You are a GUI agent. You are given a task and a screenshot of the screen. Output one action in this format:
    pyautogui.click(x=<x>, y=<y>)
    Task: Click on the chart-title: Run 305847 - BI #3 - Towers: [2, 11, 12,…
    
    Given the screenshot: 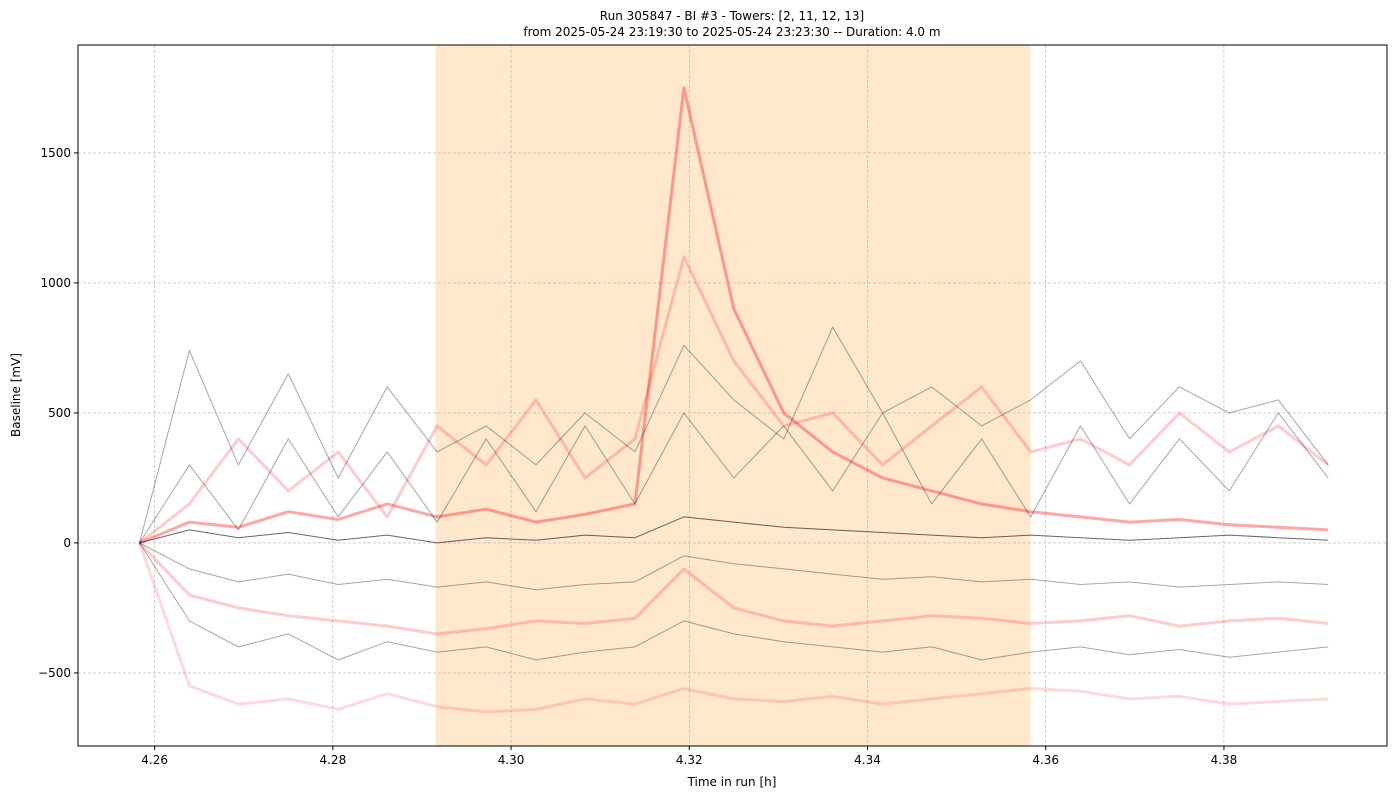 What is the action you would take?
    pyautogui.click(x=732, y=16)
    